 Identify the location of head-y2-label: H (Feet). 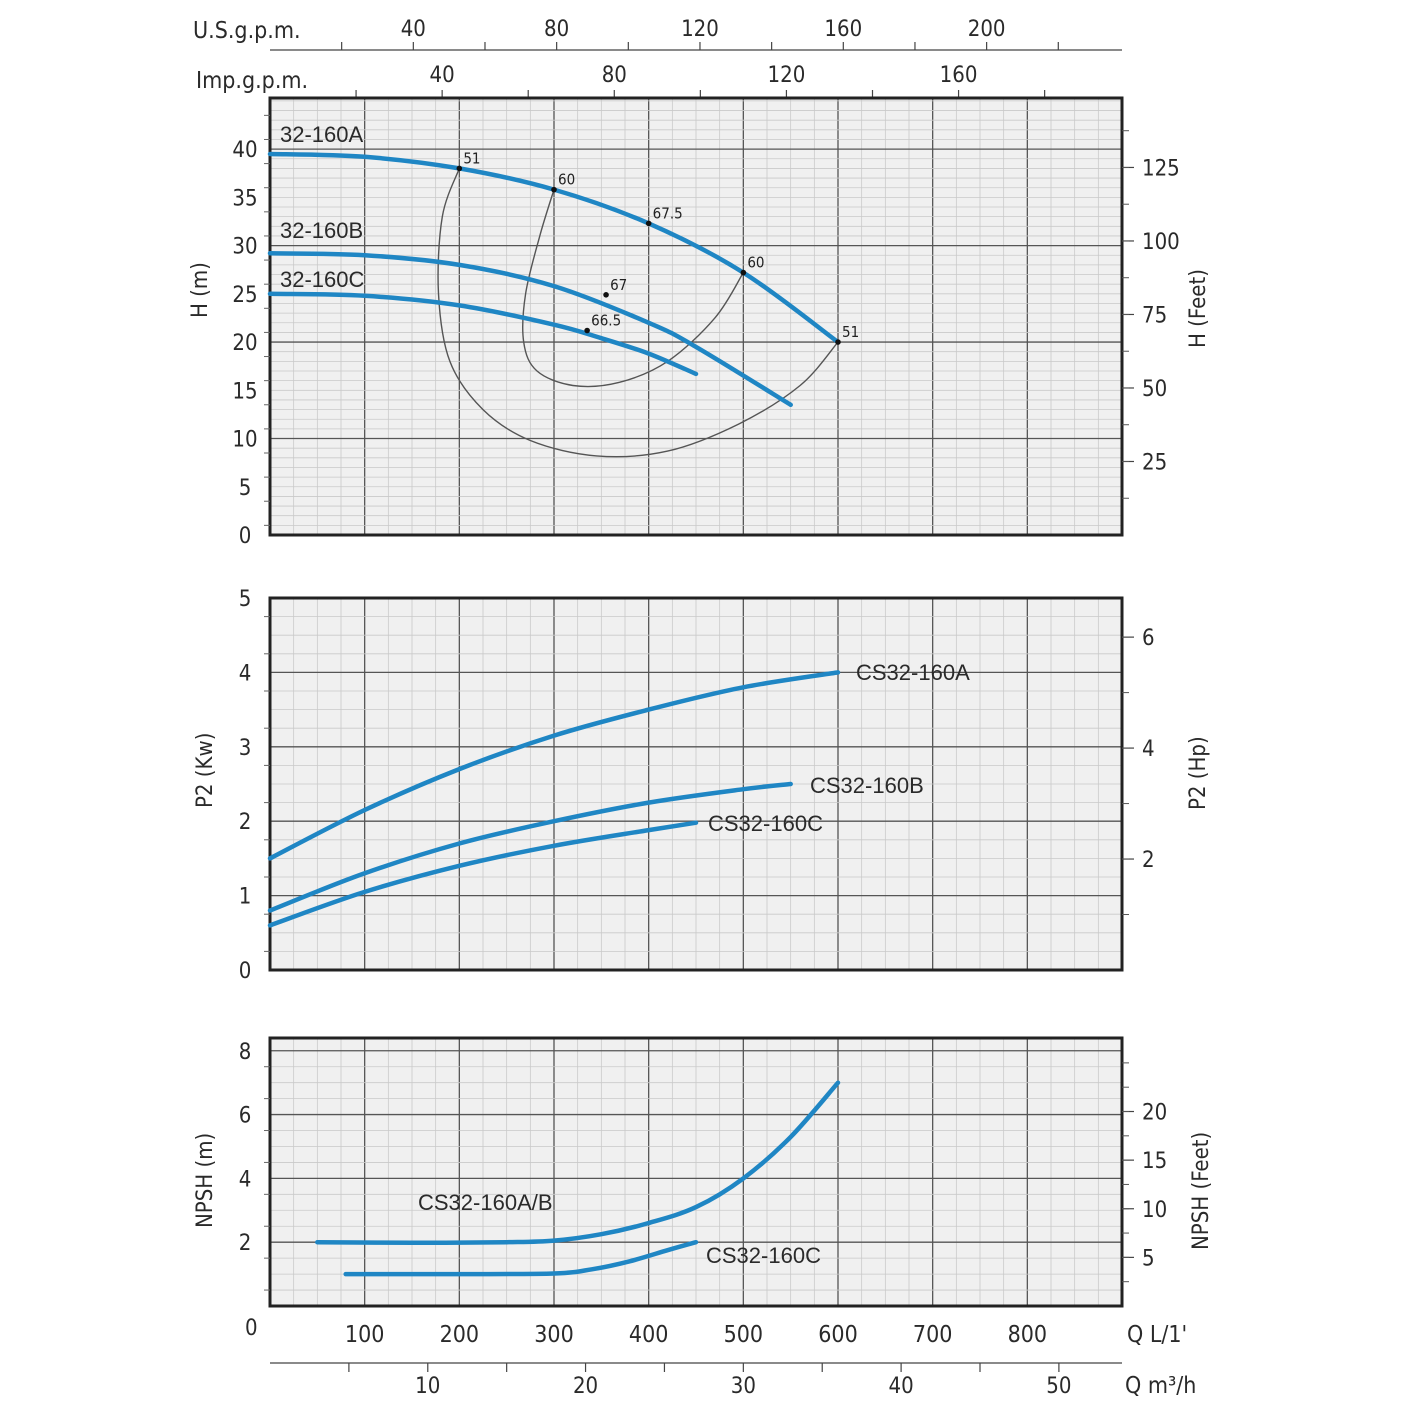
(1198, 308).